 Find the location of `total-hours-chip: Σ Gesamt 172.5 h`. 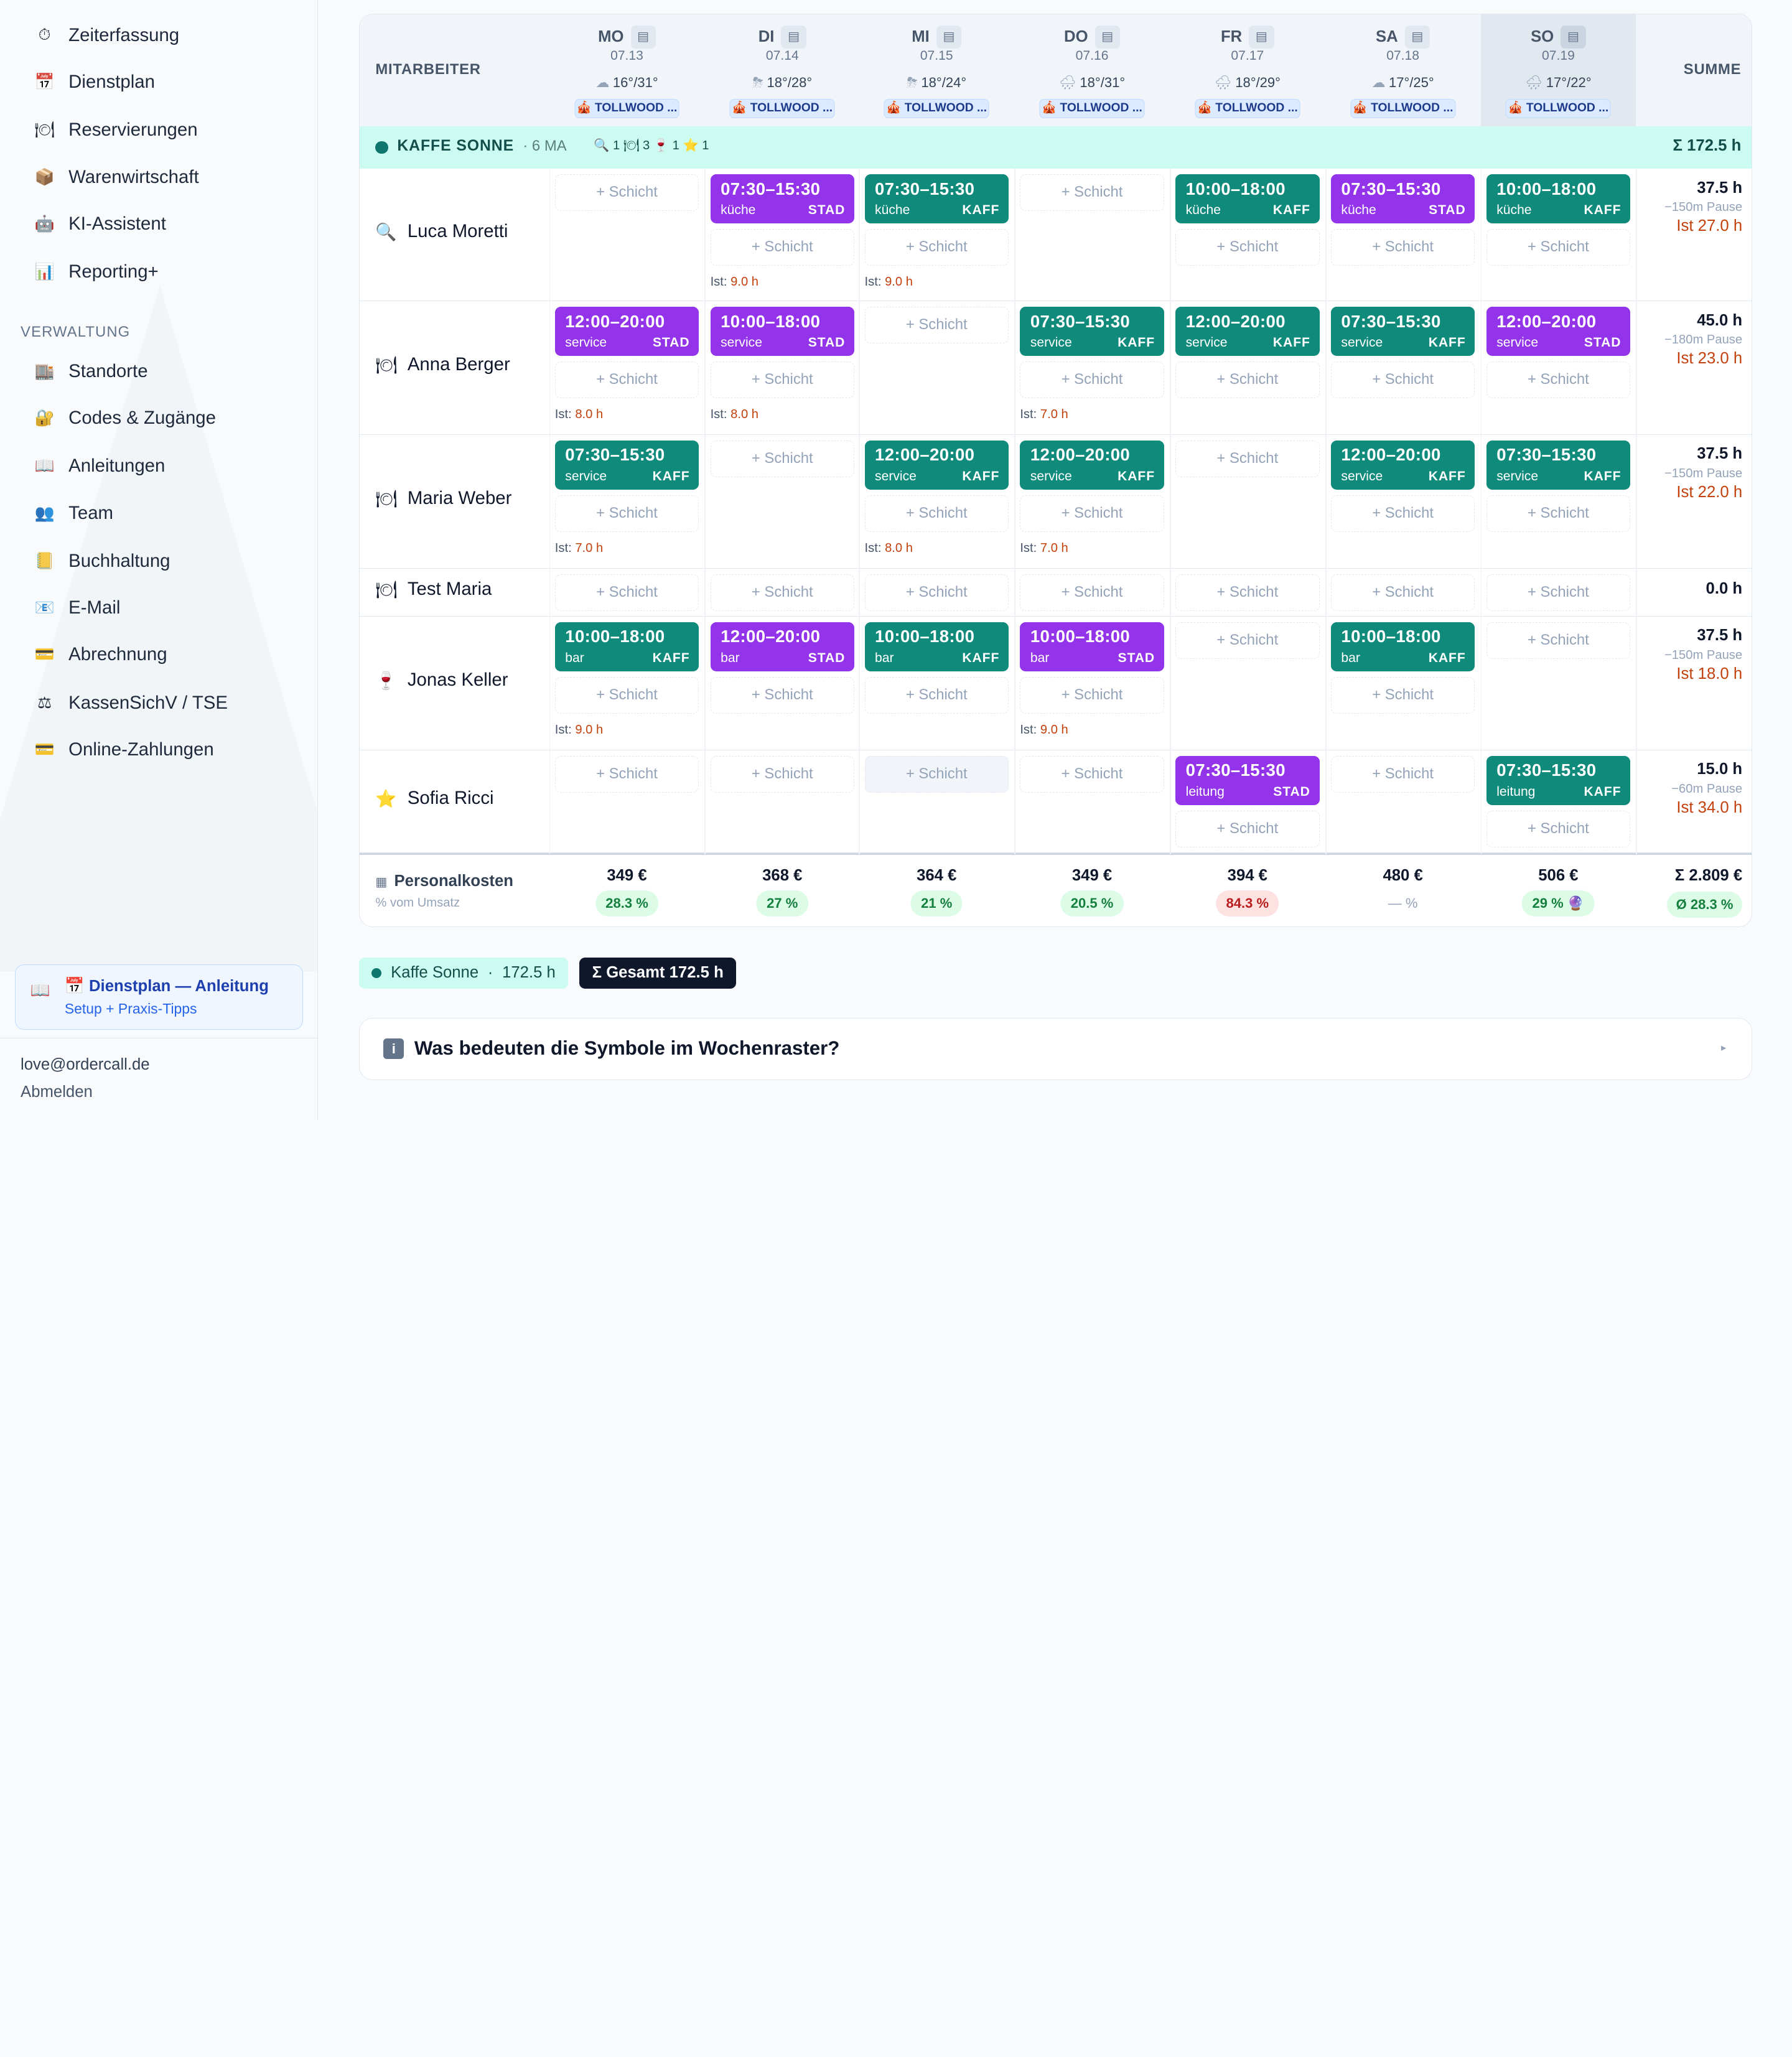

total-hours-chip: Σ Gesamt 172.5 h is located at coordinates (658, 973).